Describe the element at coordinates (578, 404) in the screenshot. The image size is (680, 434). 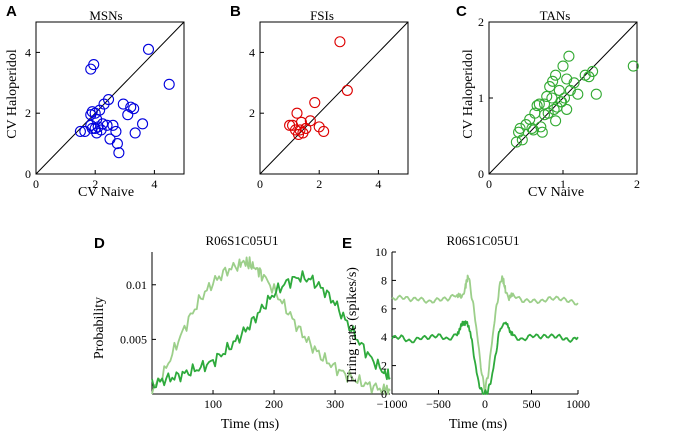
I see `panel-e-xtick-label: 1000` at that location.